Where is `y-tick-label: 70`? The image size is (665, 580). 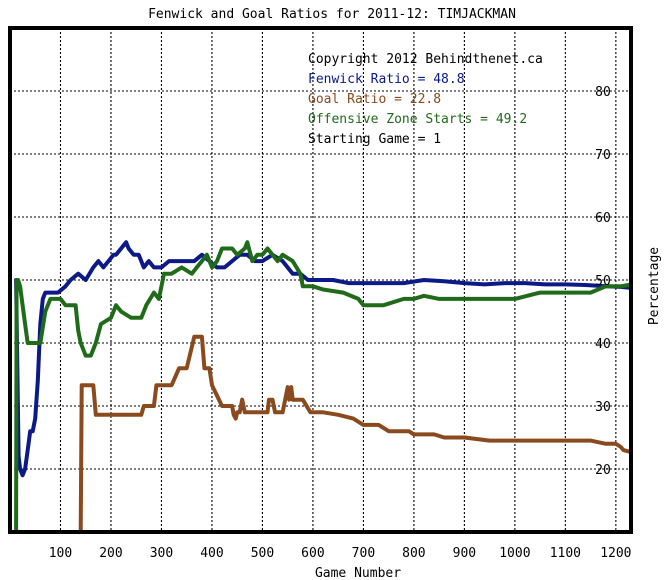 y-tick-label: 70 is located at coordinates (603, 155).